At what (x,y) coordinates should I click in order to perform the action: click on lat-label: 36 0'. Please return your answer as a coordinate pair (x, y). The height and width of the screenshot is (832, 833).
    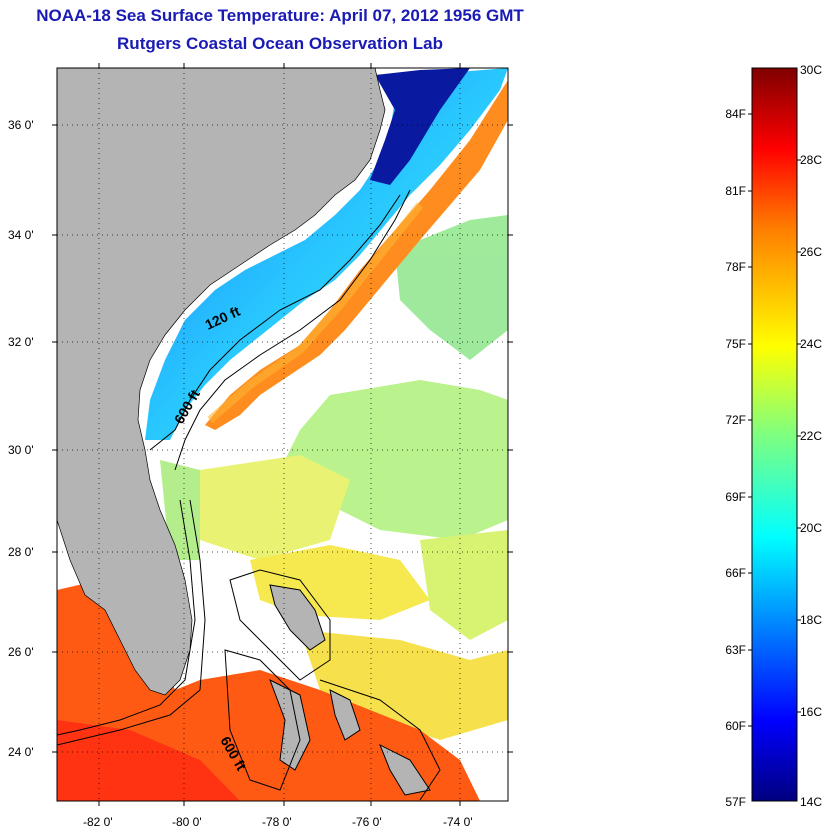
    Looking at the image, I should click on (21, 125).